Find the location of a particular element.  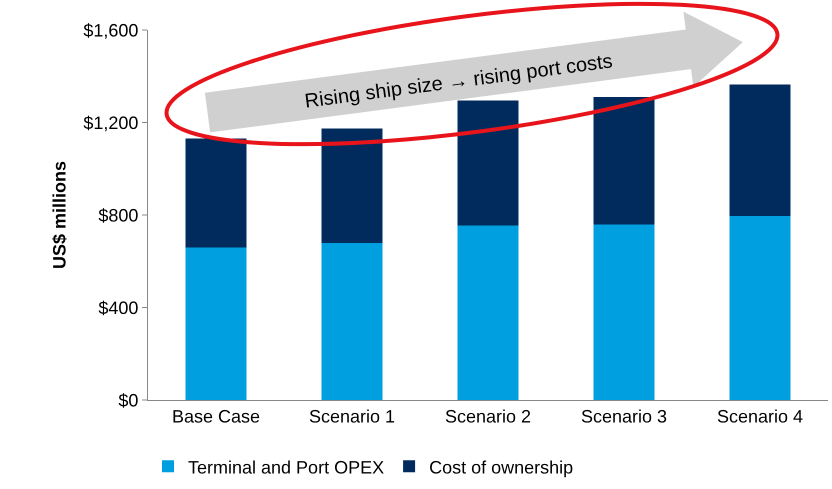

x-tick-label: Scenario 1 is located at coordinates (352, 416).